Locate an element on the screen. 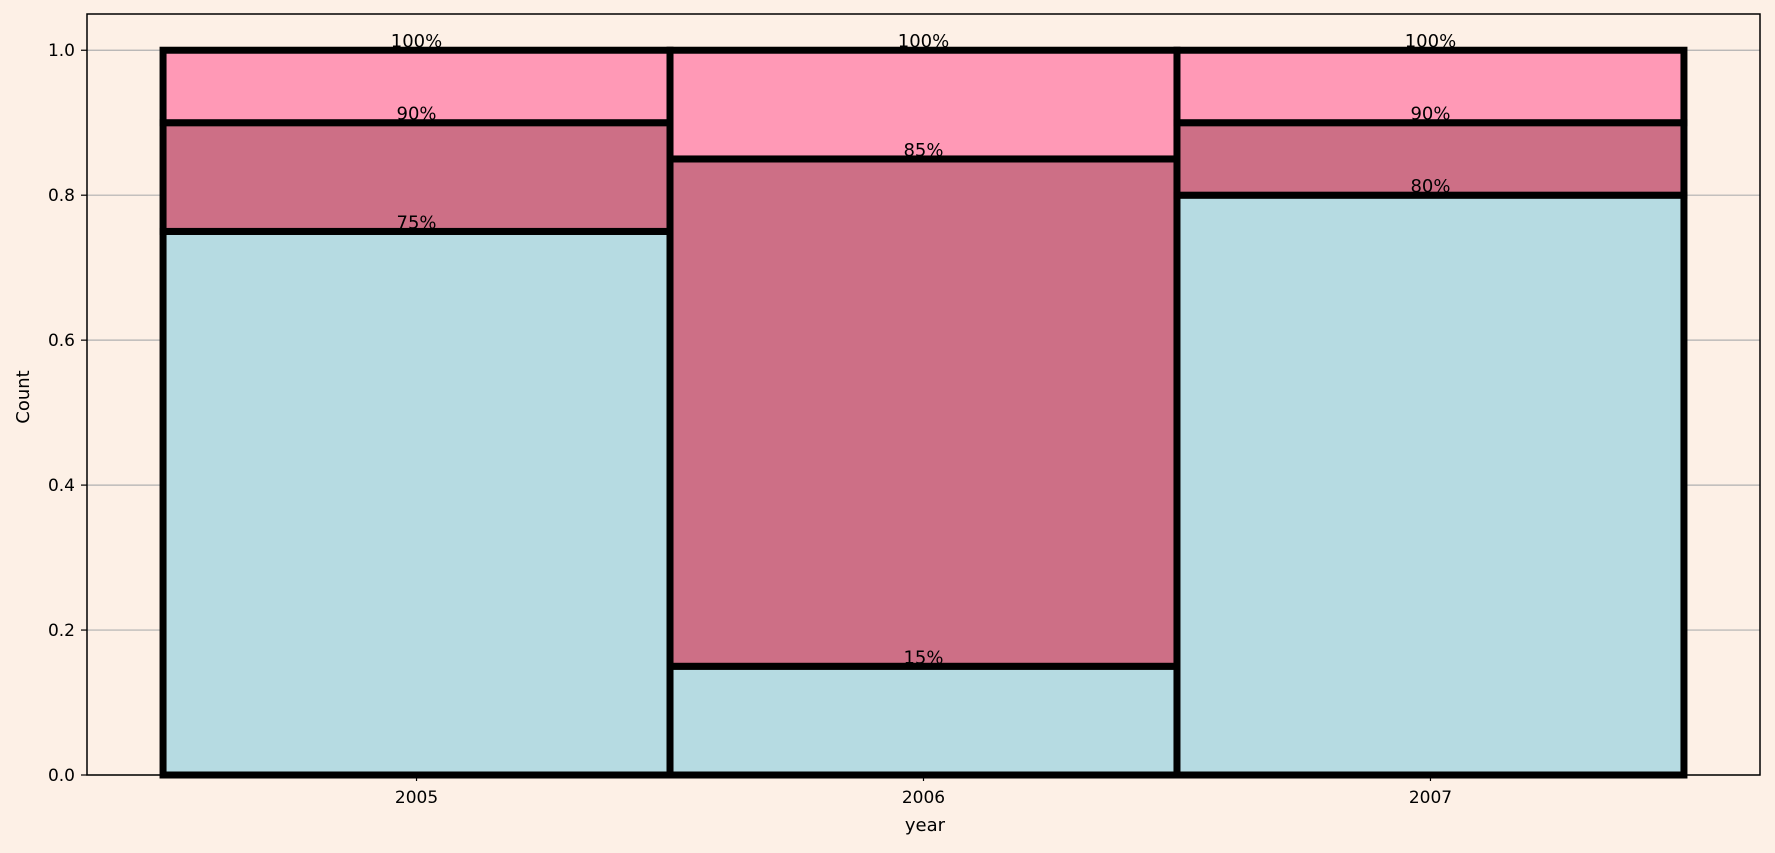 The image size is (1775, 853). x-tick-label: 2005 is located at coordinates (416, 798).